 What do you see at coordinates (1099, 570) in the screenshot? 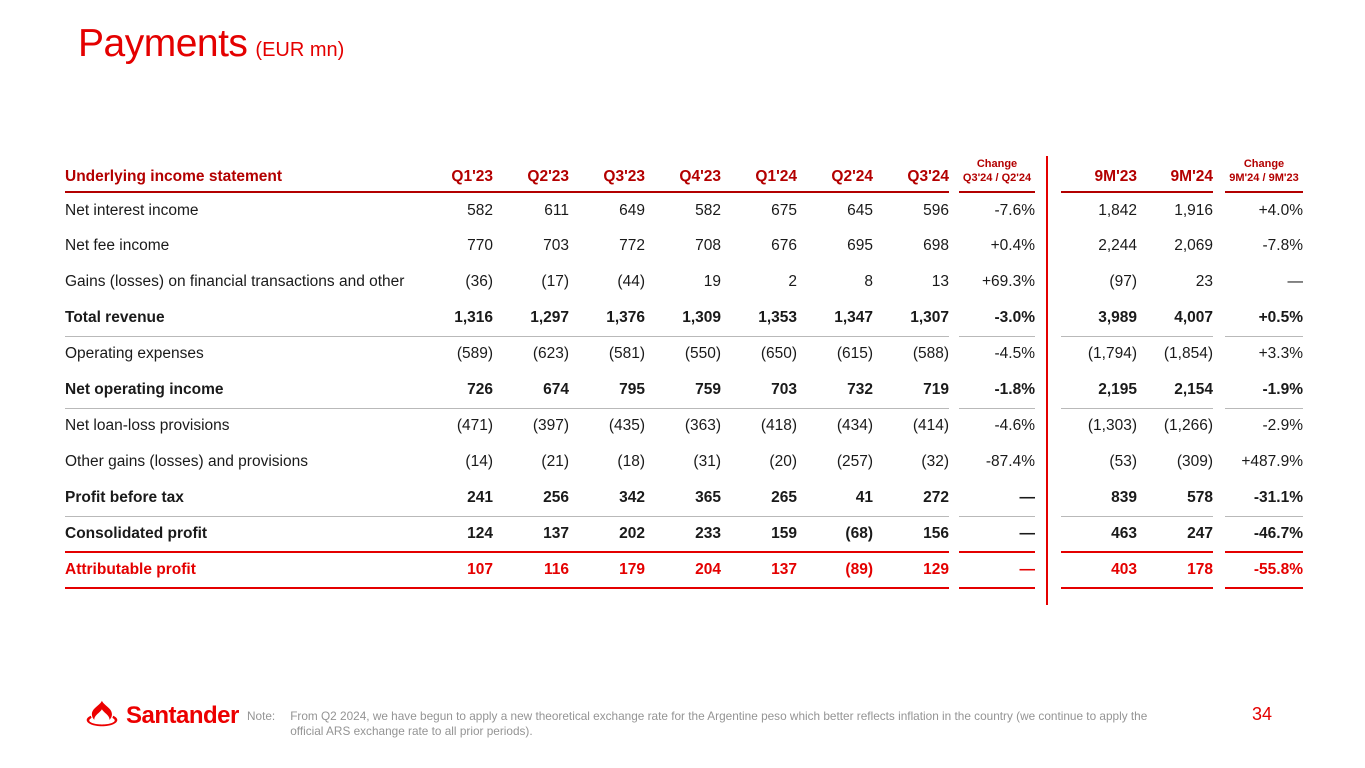
I see `cell-9M'23: 403` at bounding box center [1099, 570].